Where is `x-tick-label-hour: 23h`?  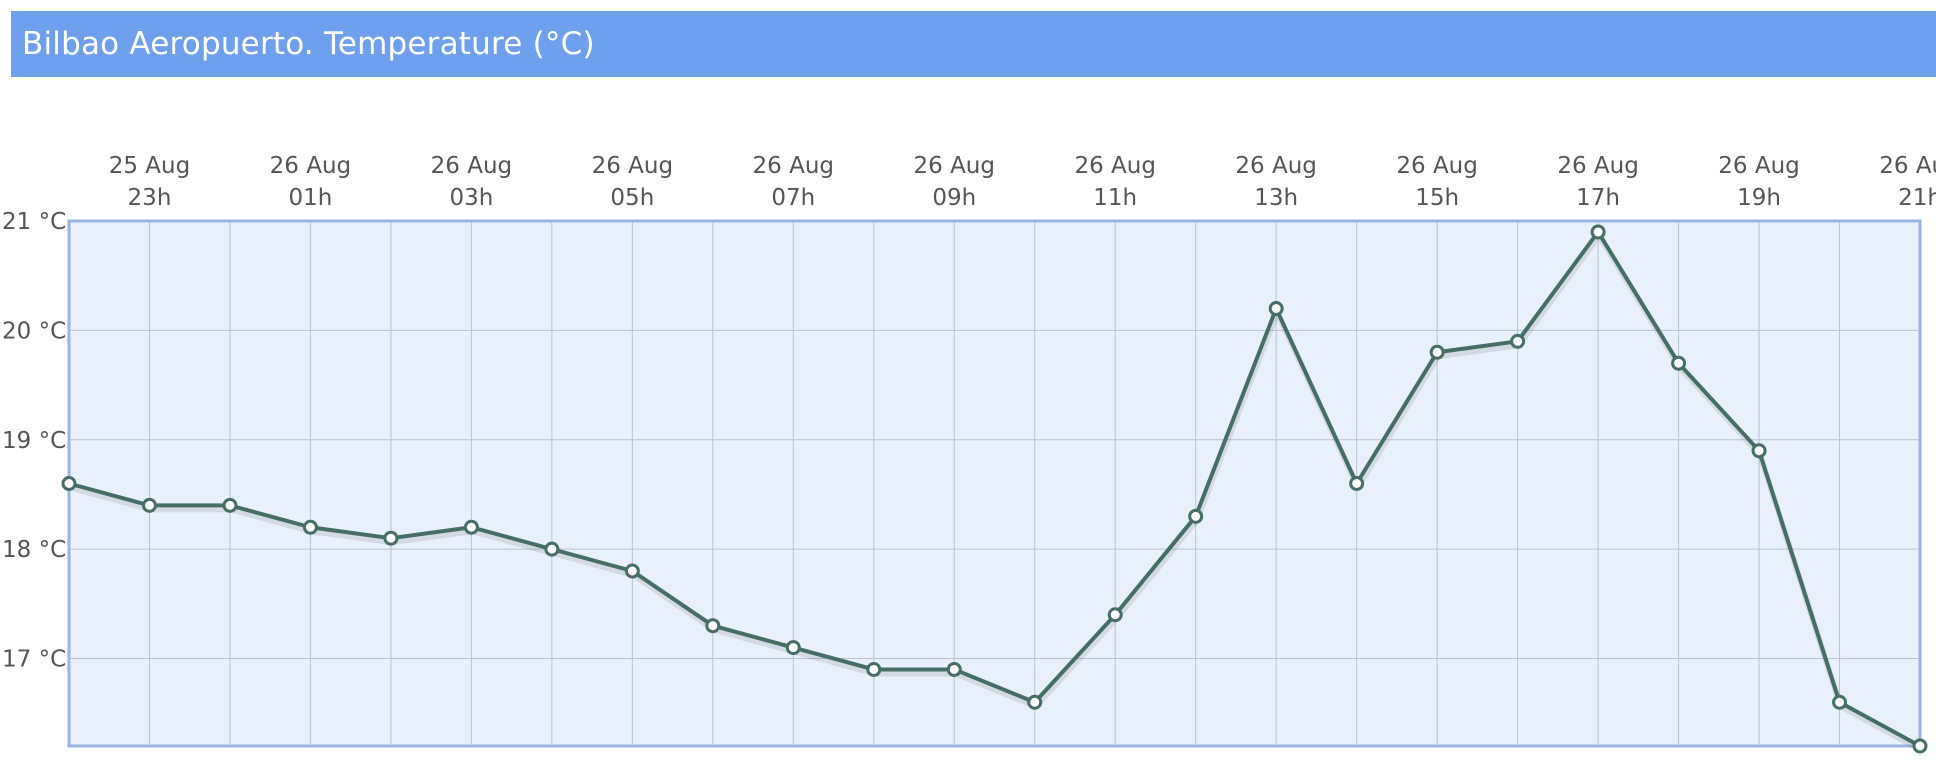 x-tick-label-hour: 23h is located at coordinates (150, 198).